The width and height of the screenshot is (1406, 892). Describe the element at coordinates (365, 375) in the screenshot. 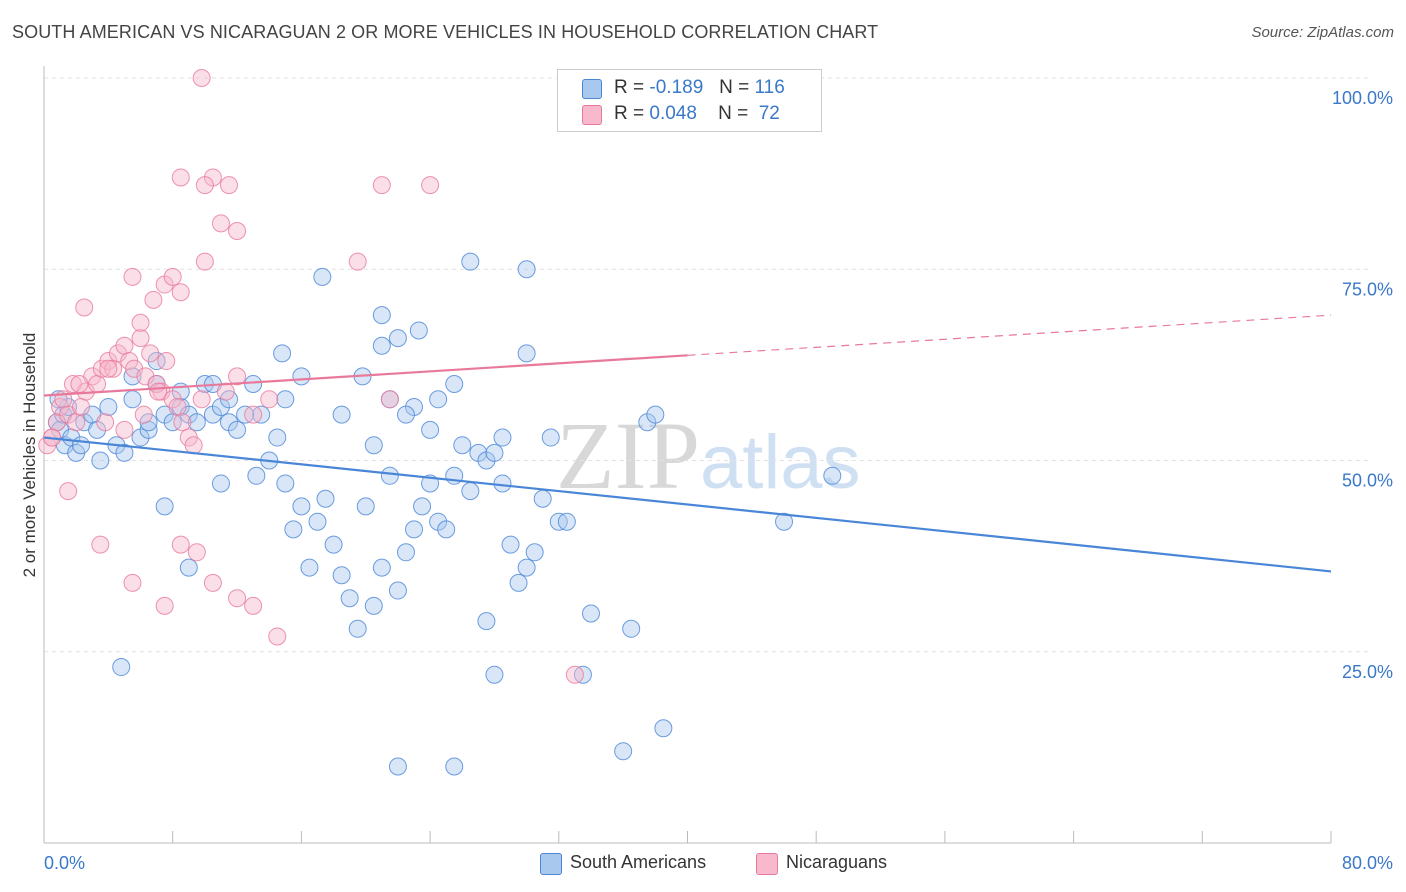

I see `trendline-nicaraguans` at that location.